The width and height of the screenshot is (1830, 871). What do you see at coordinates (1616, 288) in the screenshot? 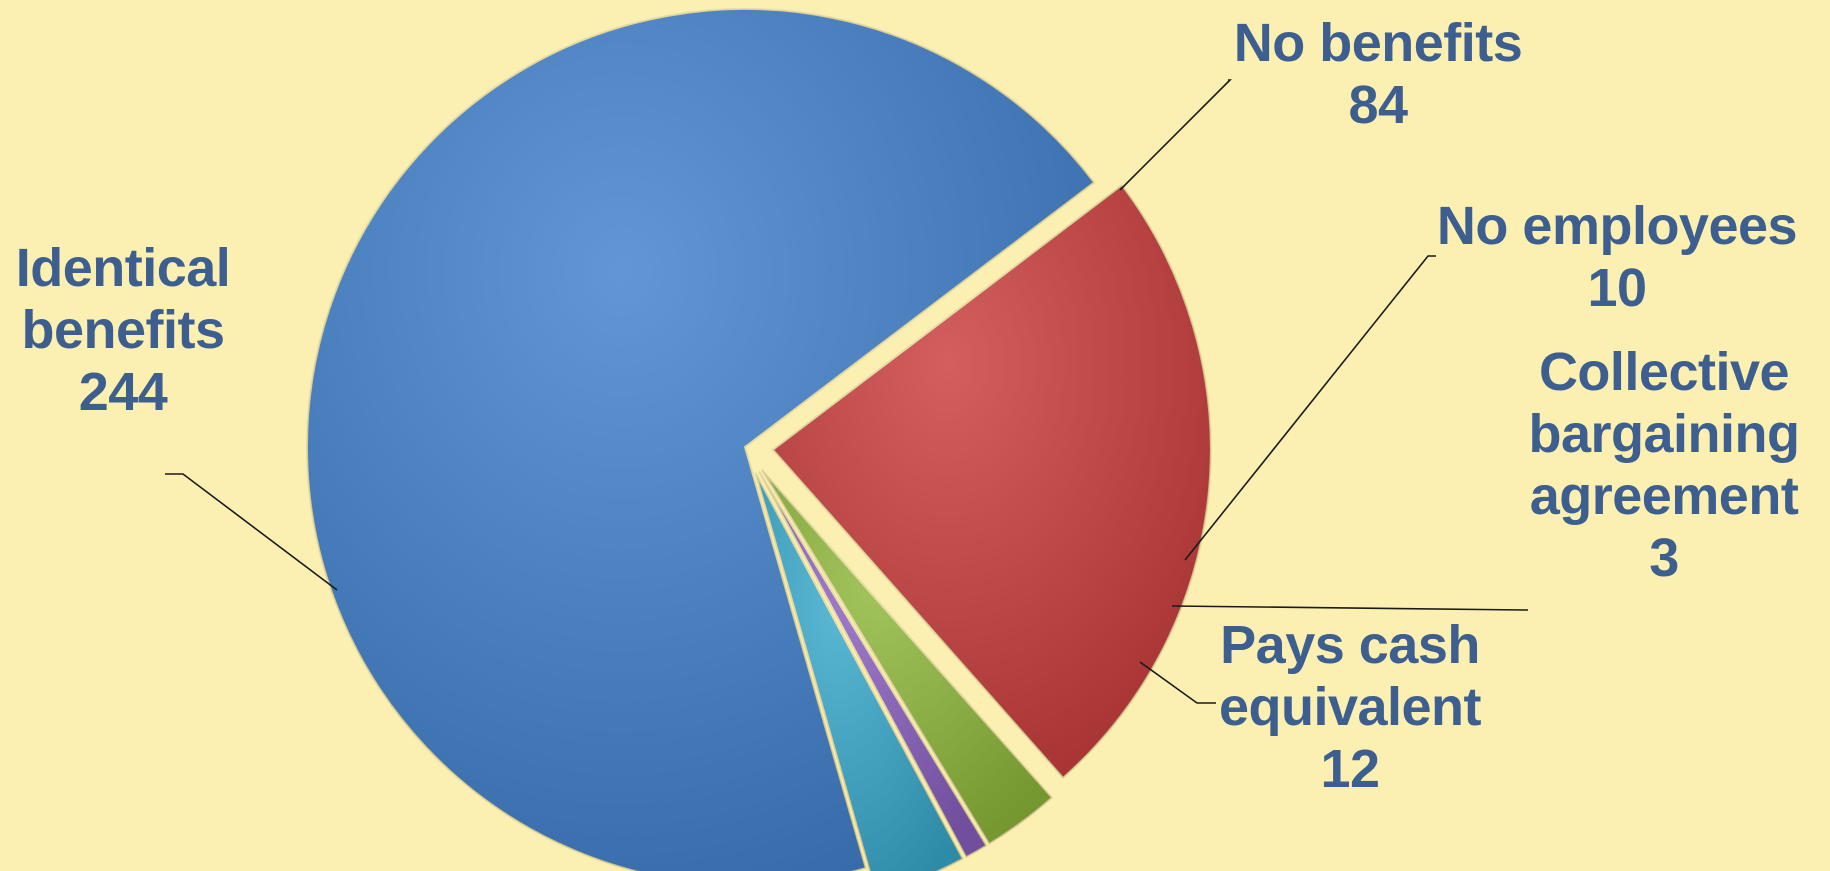
I see `slice-value: 10` at bounding box center [1616, 288].